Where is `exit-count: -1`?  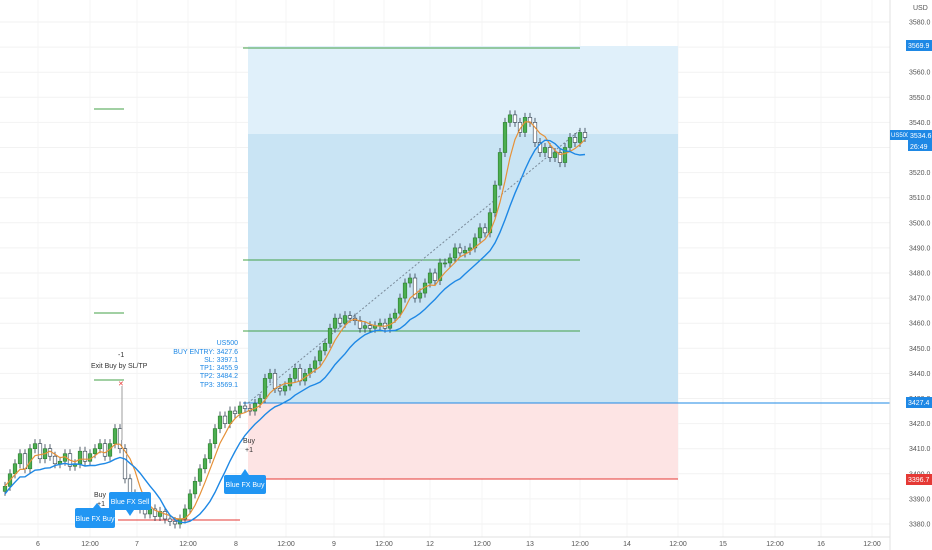
exit-count: -1 is located at coordinates (121, 355).